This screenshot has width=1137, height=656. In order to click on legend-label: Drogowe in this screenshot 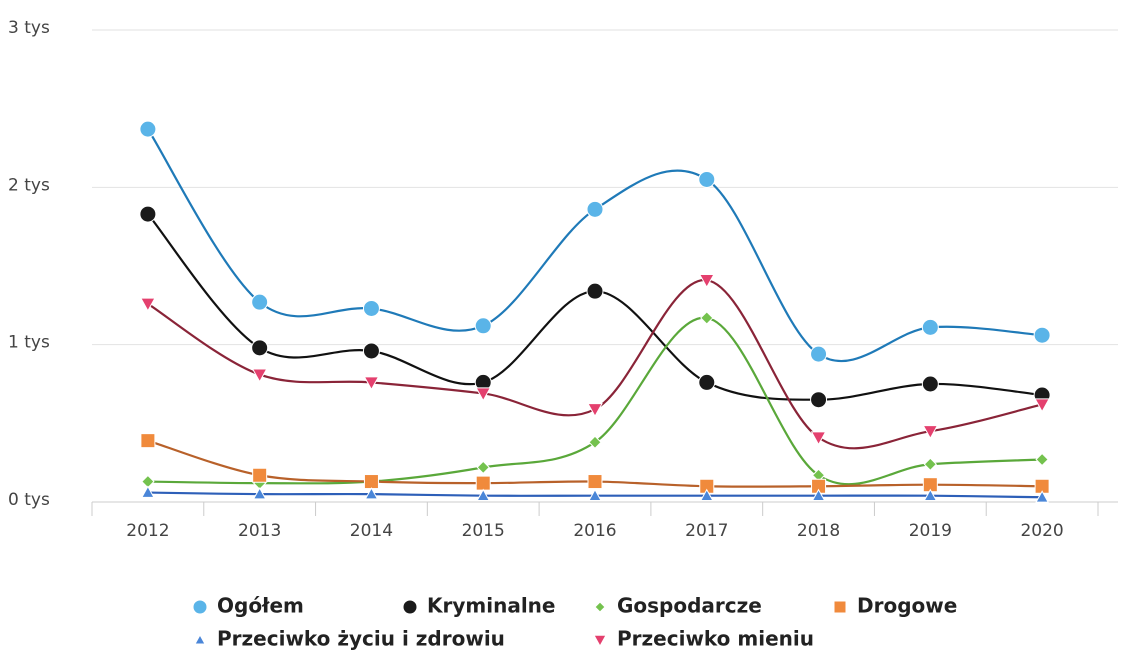, I will do `click(907, 606)`.